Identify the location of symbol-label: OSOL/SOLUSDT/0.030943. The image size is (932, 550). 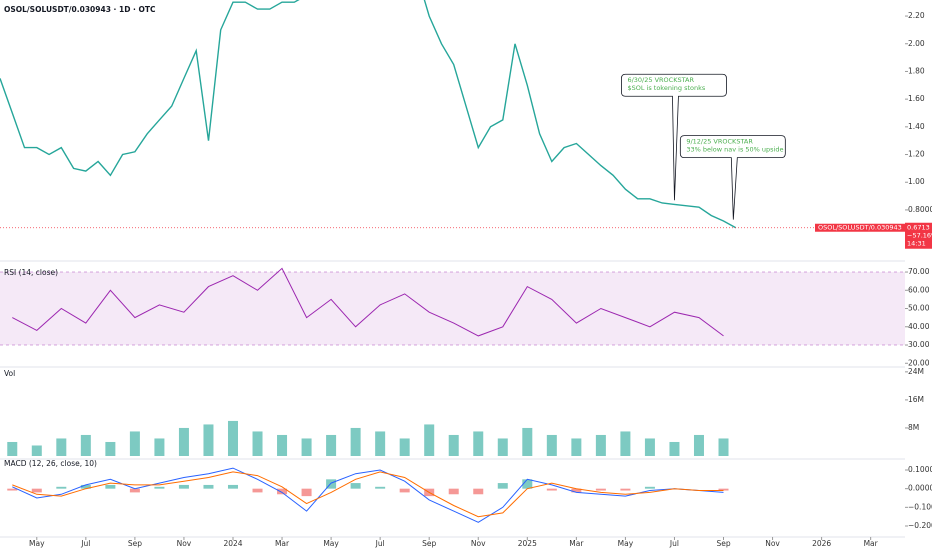
(860, 228).